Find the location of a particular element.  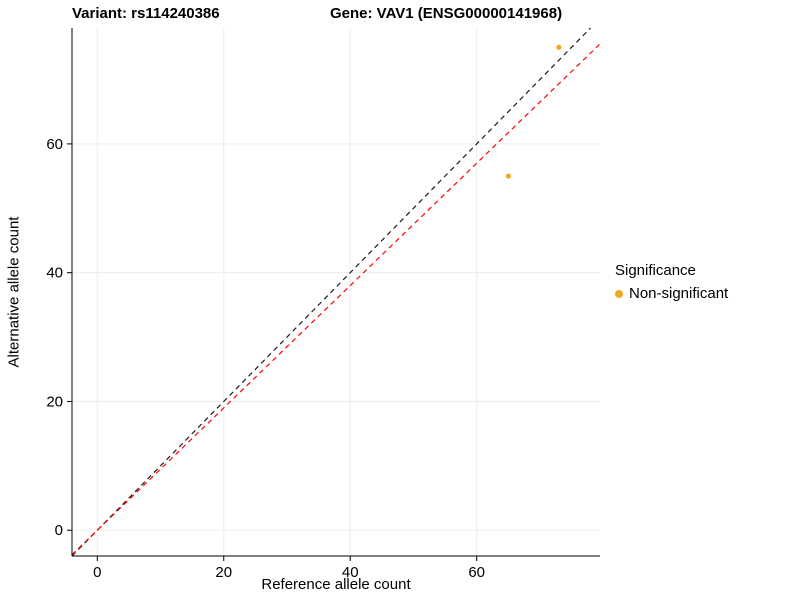

legend-item: Non-significant is located at coordinates (671, 293).